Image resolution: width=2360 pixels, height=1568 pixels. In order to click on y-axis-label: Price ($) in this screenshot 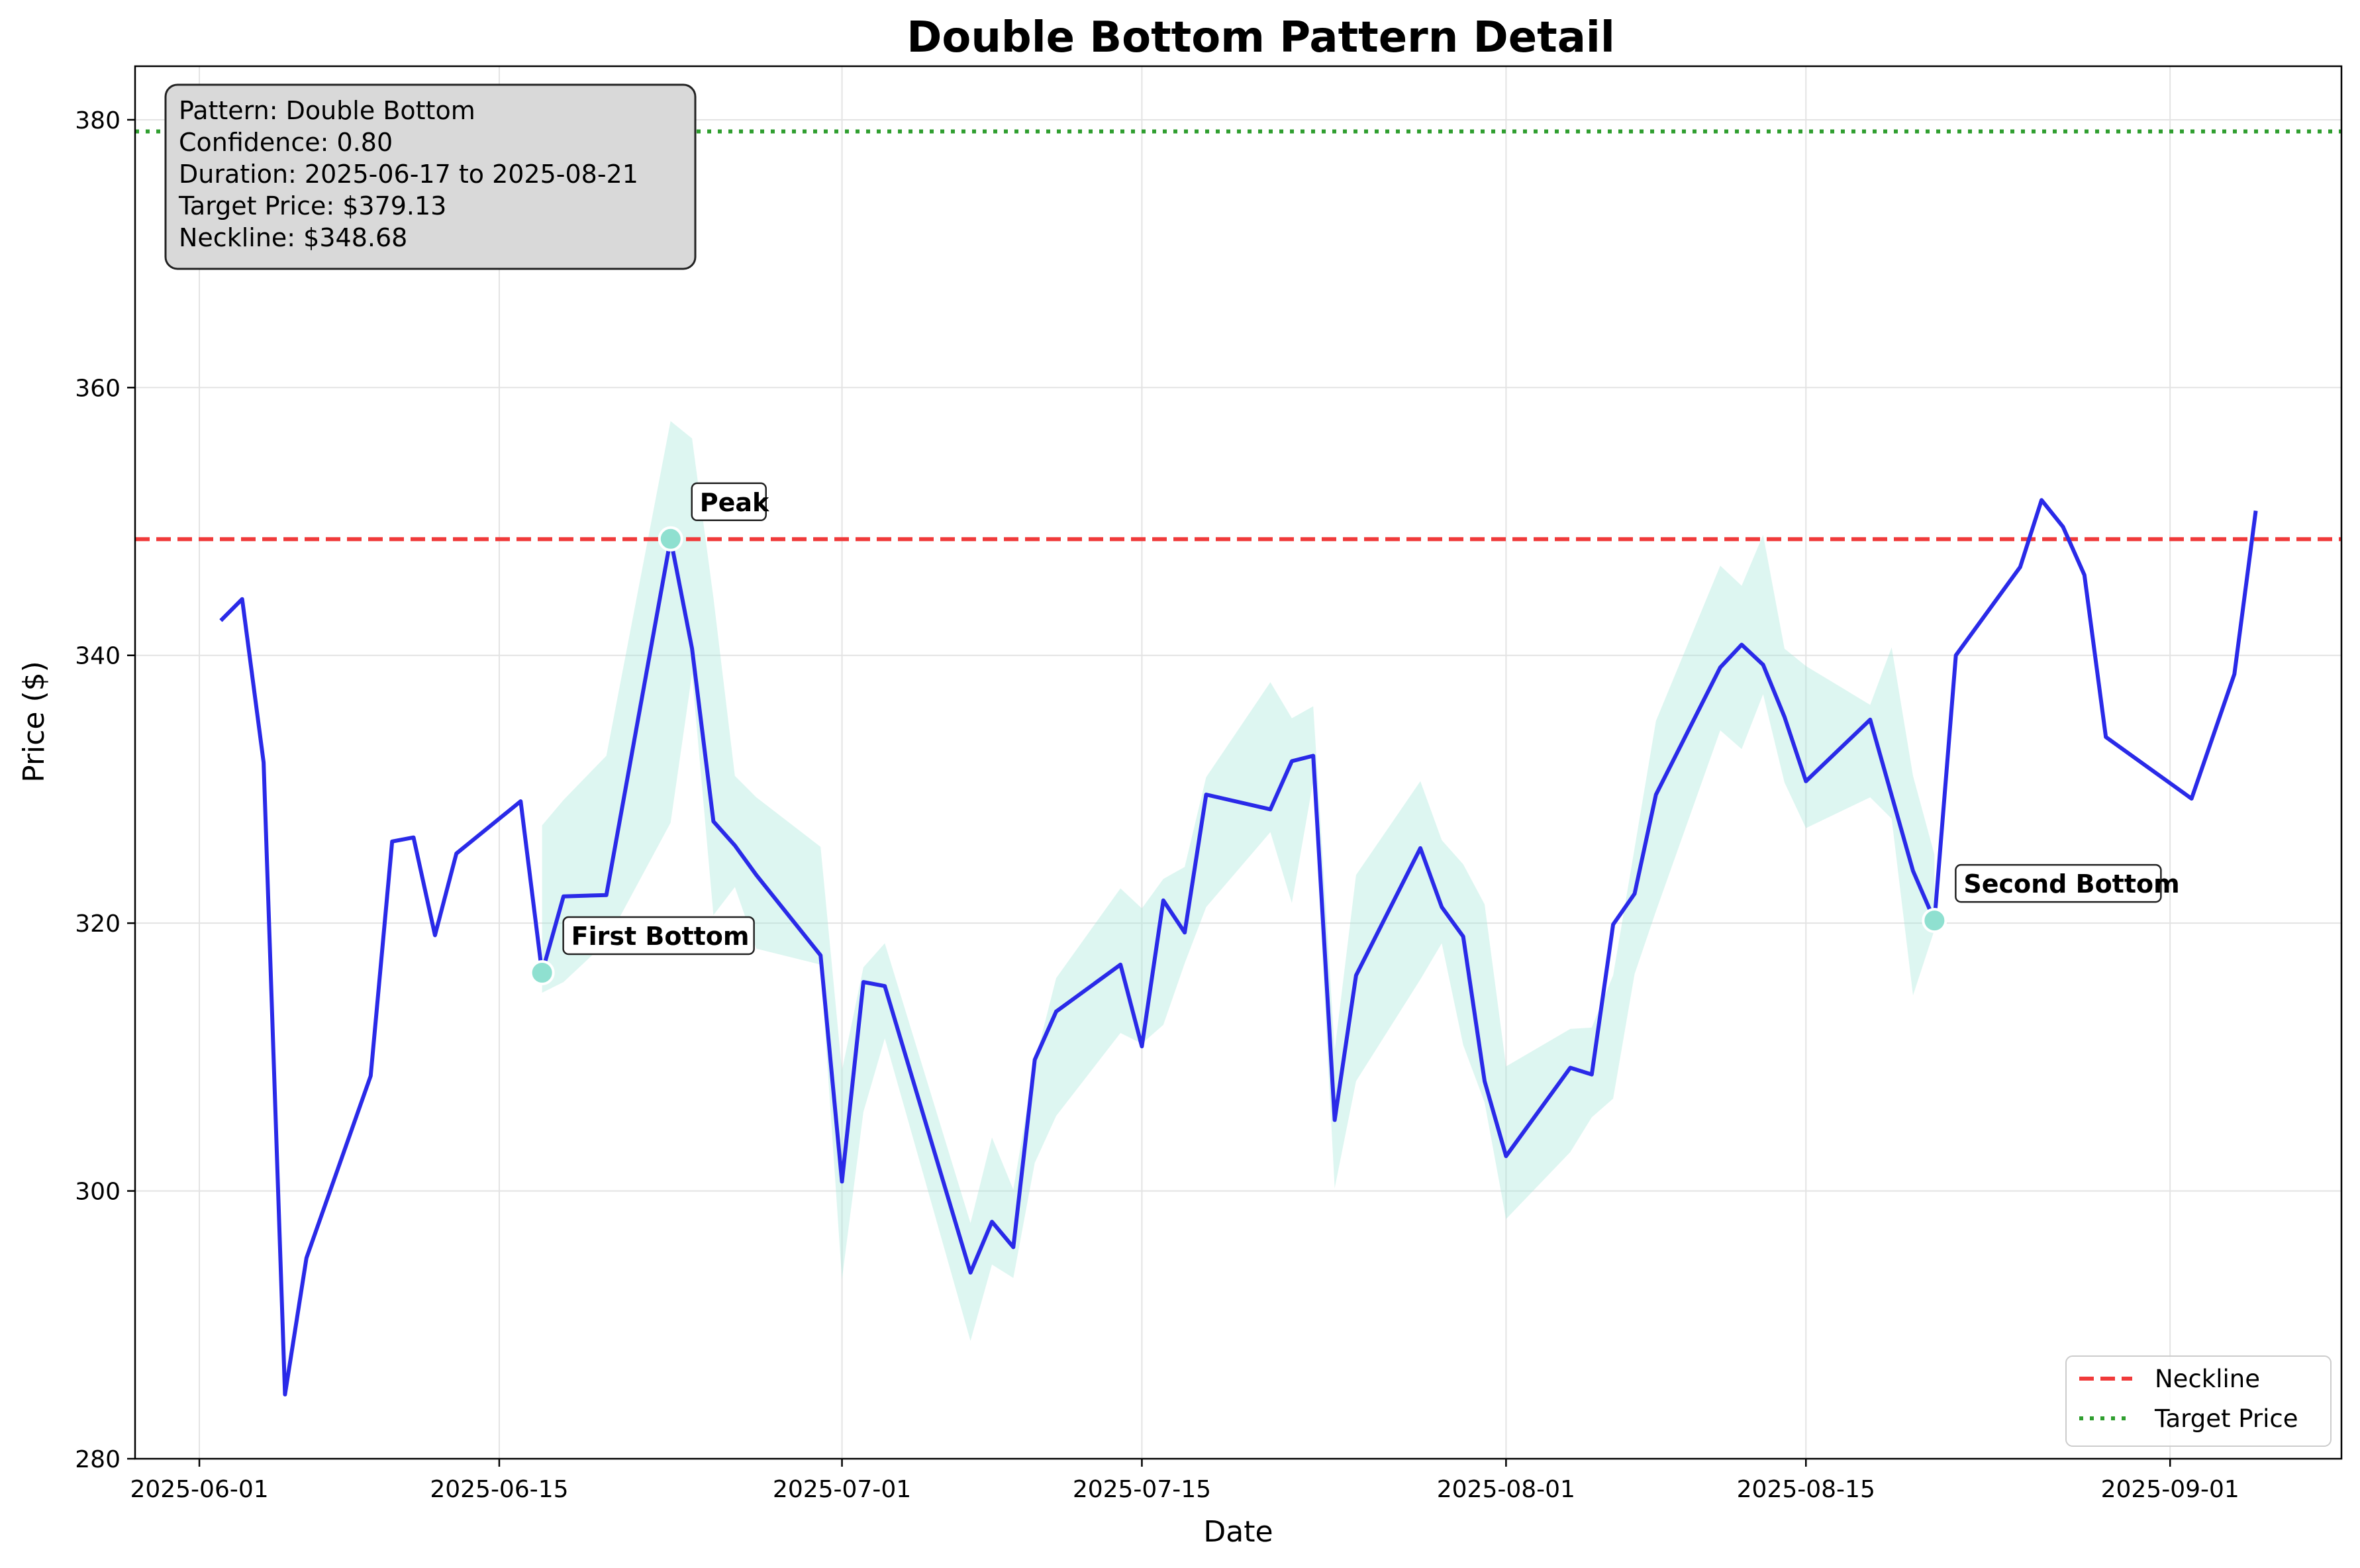, I will do `click(34, 722)`.